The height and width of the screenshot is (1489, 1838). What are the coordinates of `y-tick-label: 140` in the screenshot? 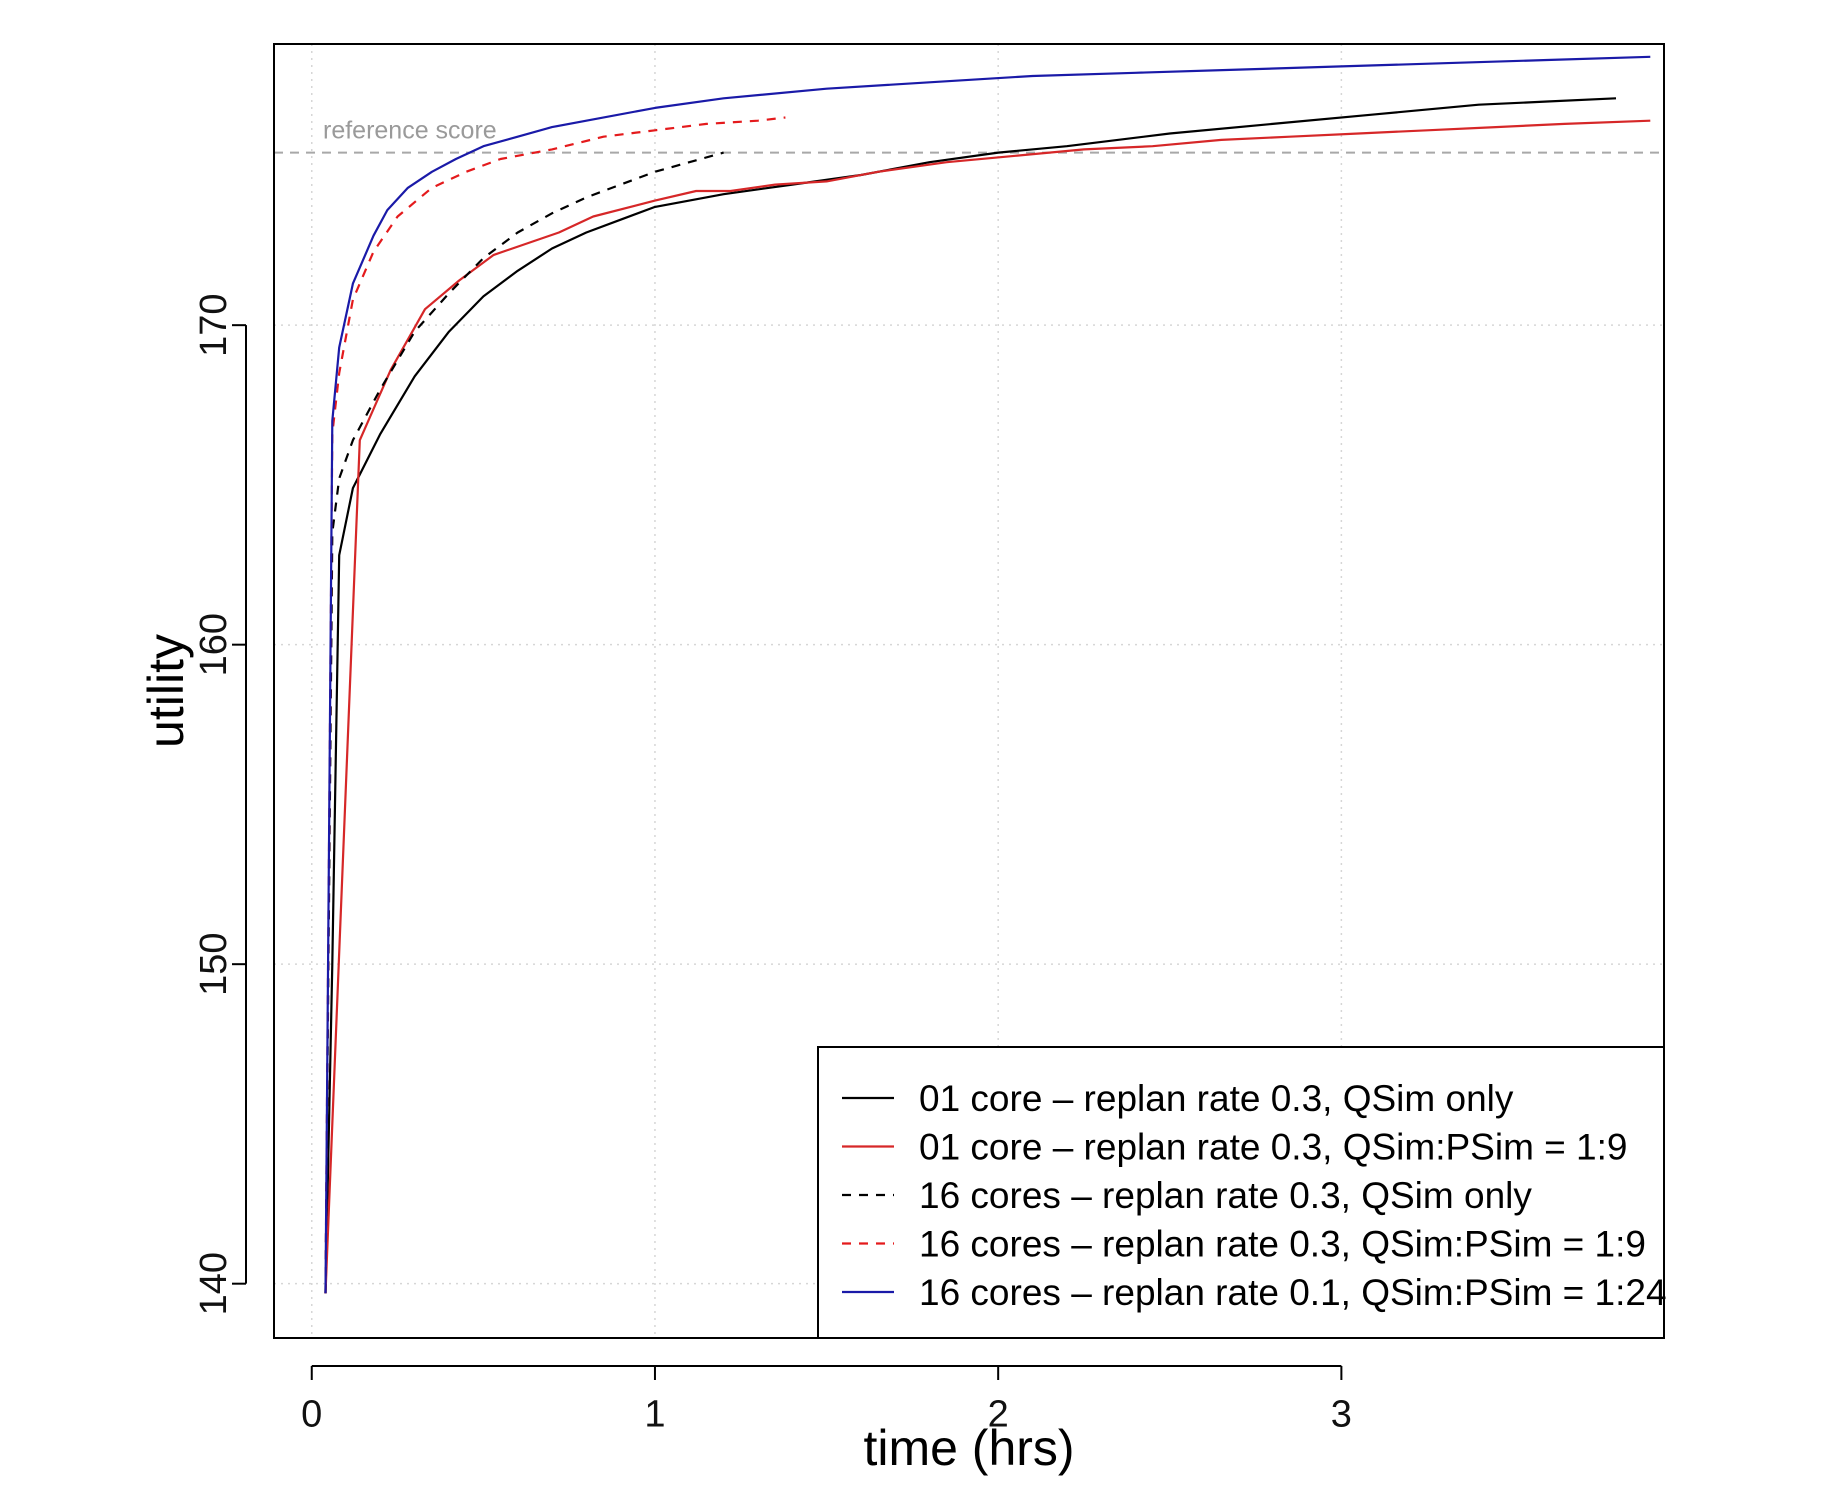 It's located at (214, 1283).